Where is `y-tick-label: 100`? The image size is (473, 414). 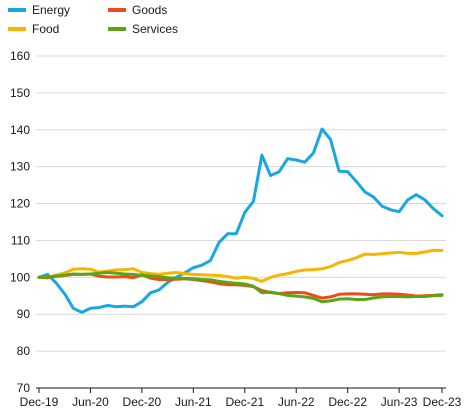
y-tick-label: 100 is located at coordinates (20, 277).